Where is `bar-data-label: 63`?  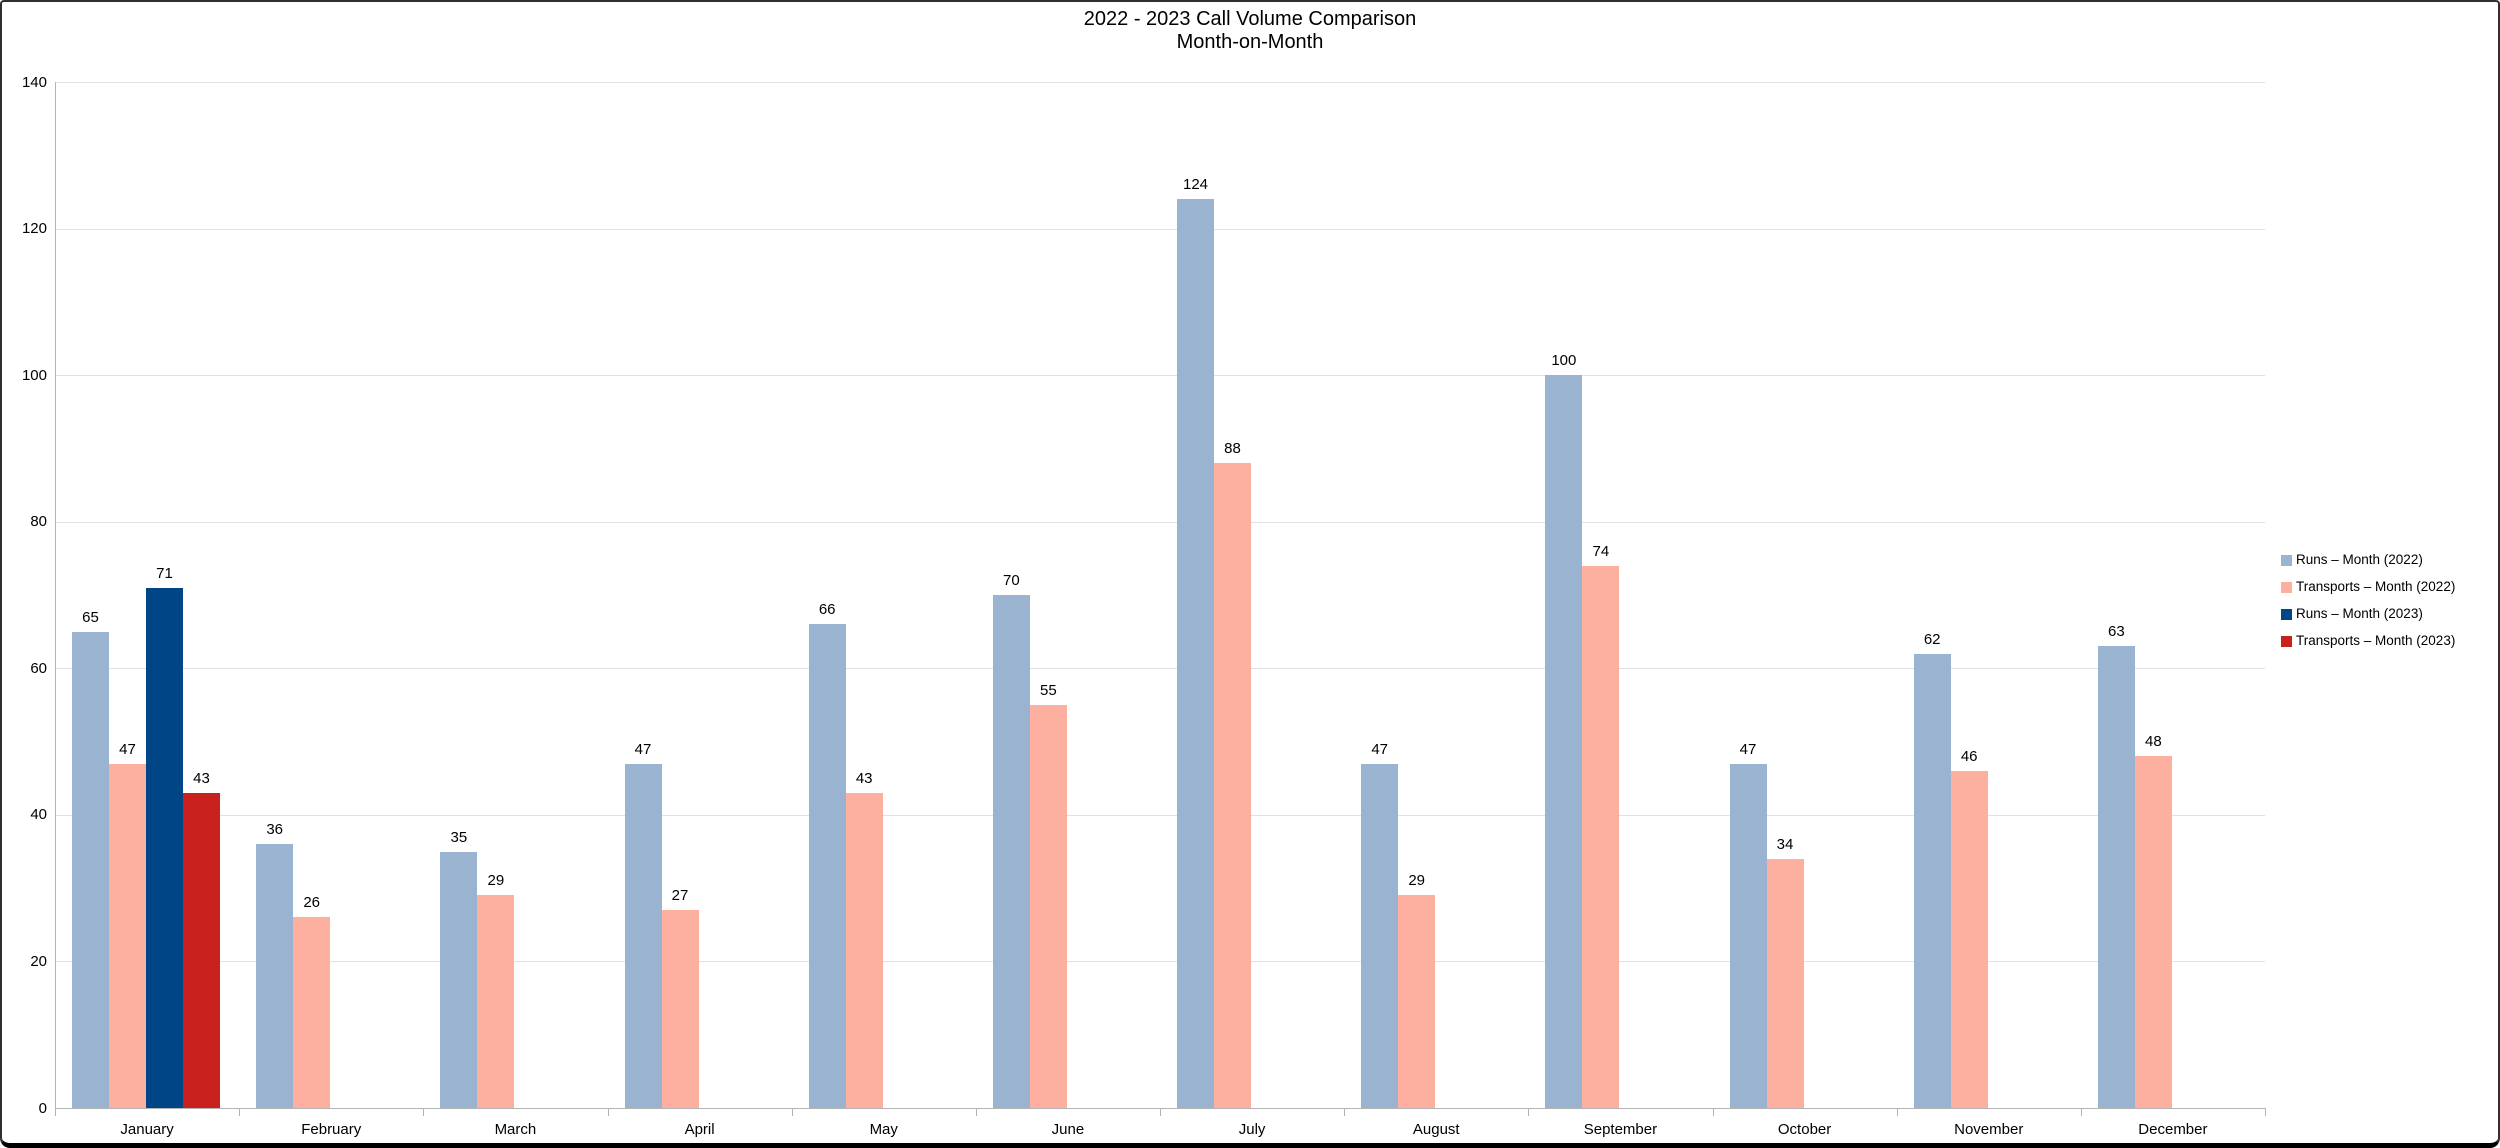
bar-data-label: 63 is located at coordinates (2116, 632).